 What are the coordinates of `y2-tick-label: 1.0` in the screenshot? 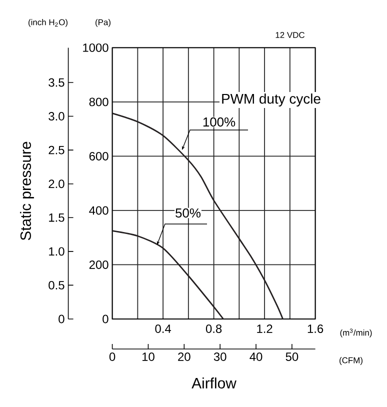 It's located at (56, 251).